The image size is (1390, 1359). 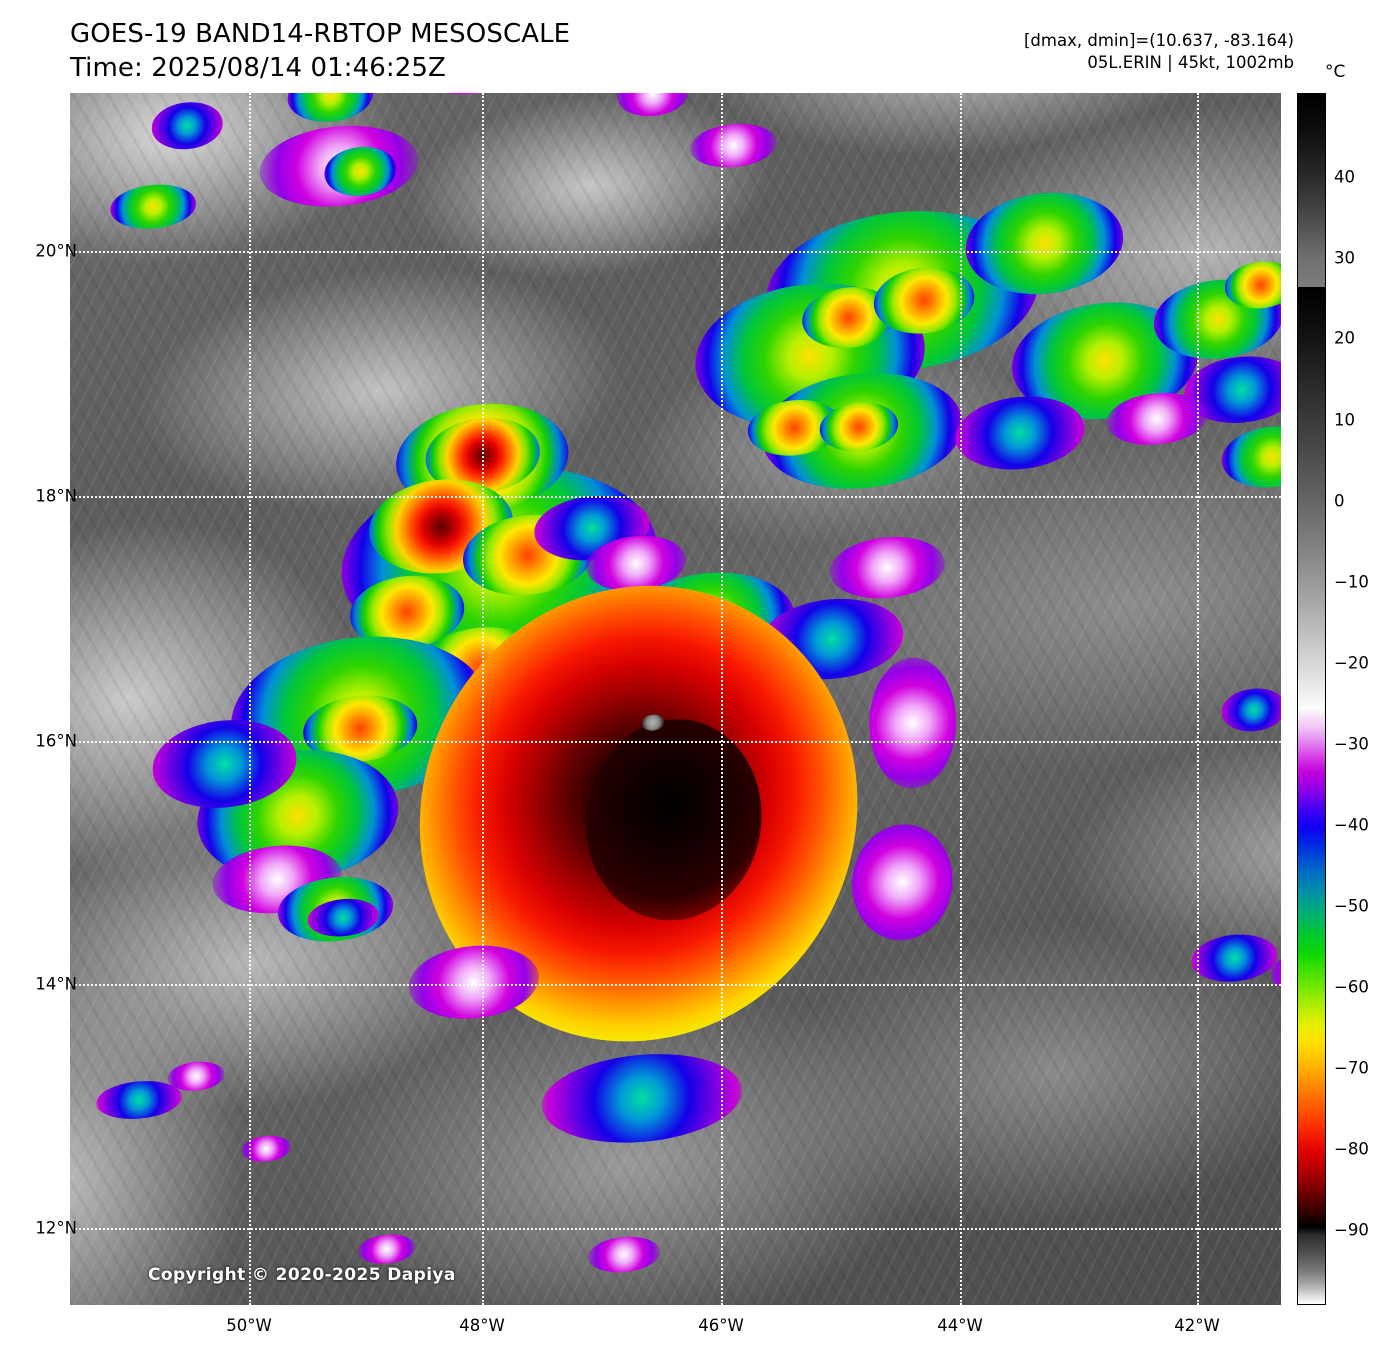 What do you see at coordinates (1351, 744) in the screenshot?
I see `colorbar-tick-m30: −30` at bounding box center [1351, 744].